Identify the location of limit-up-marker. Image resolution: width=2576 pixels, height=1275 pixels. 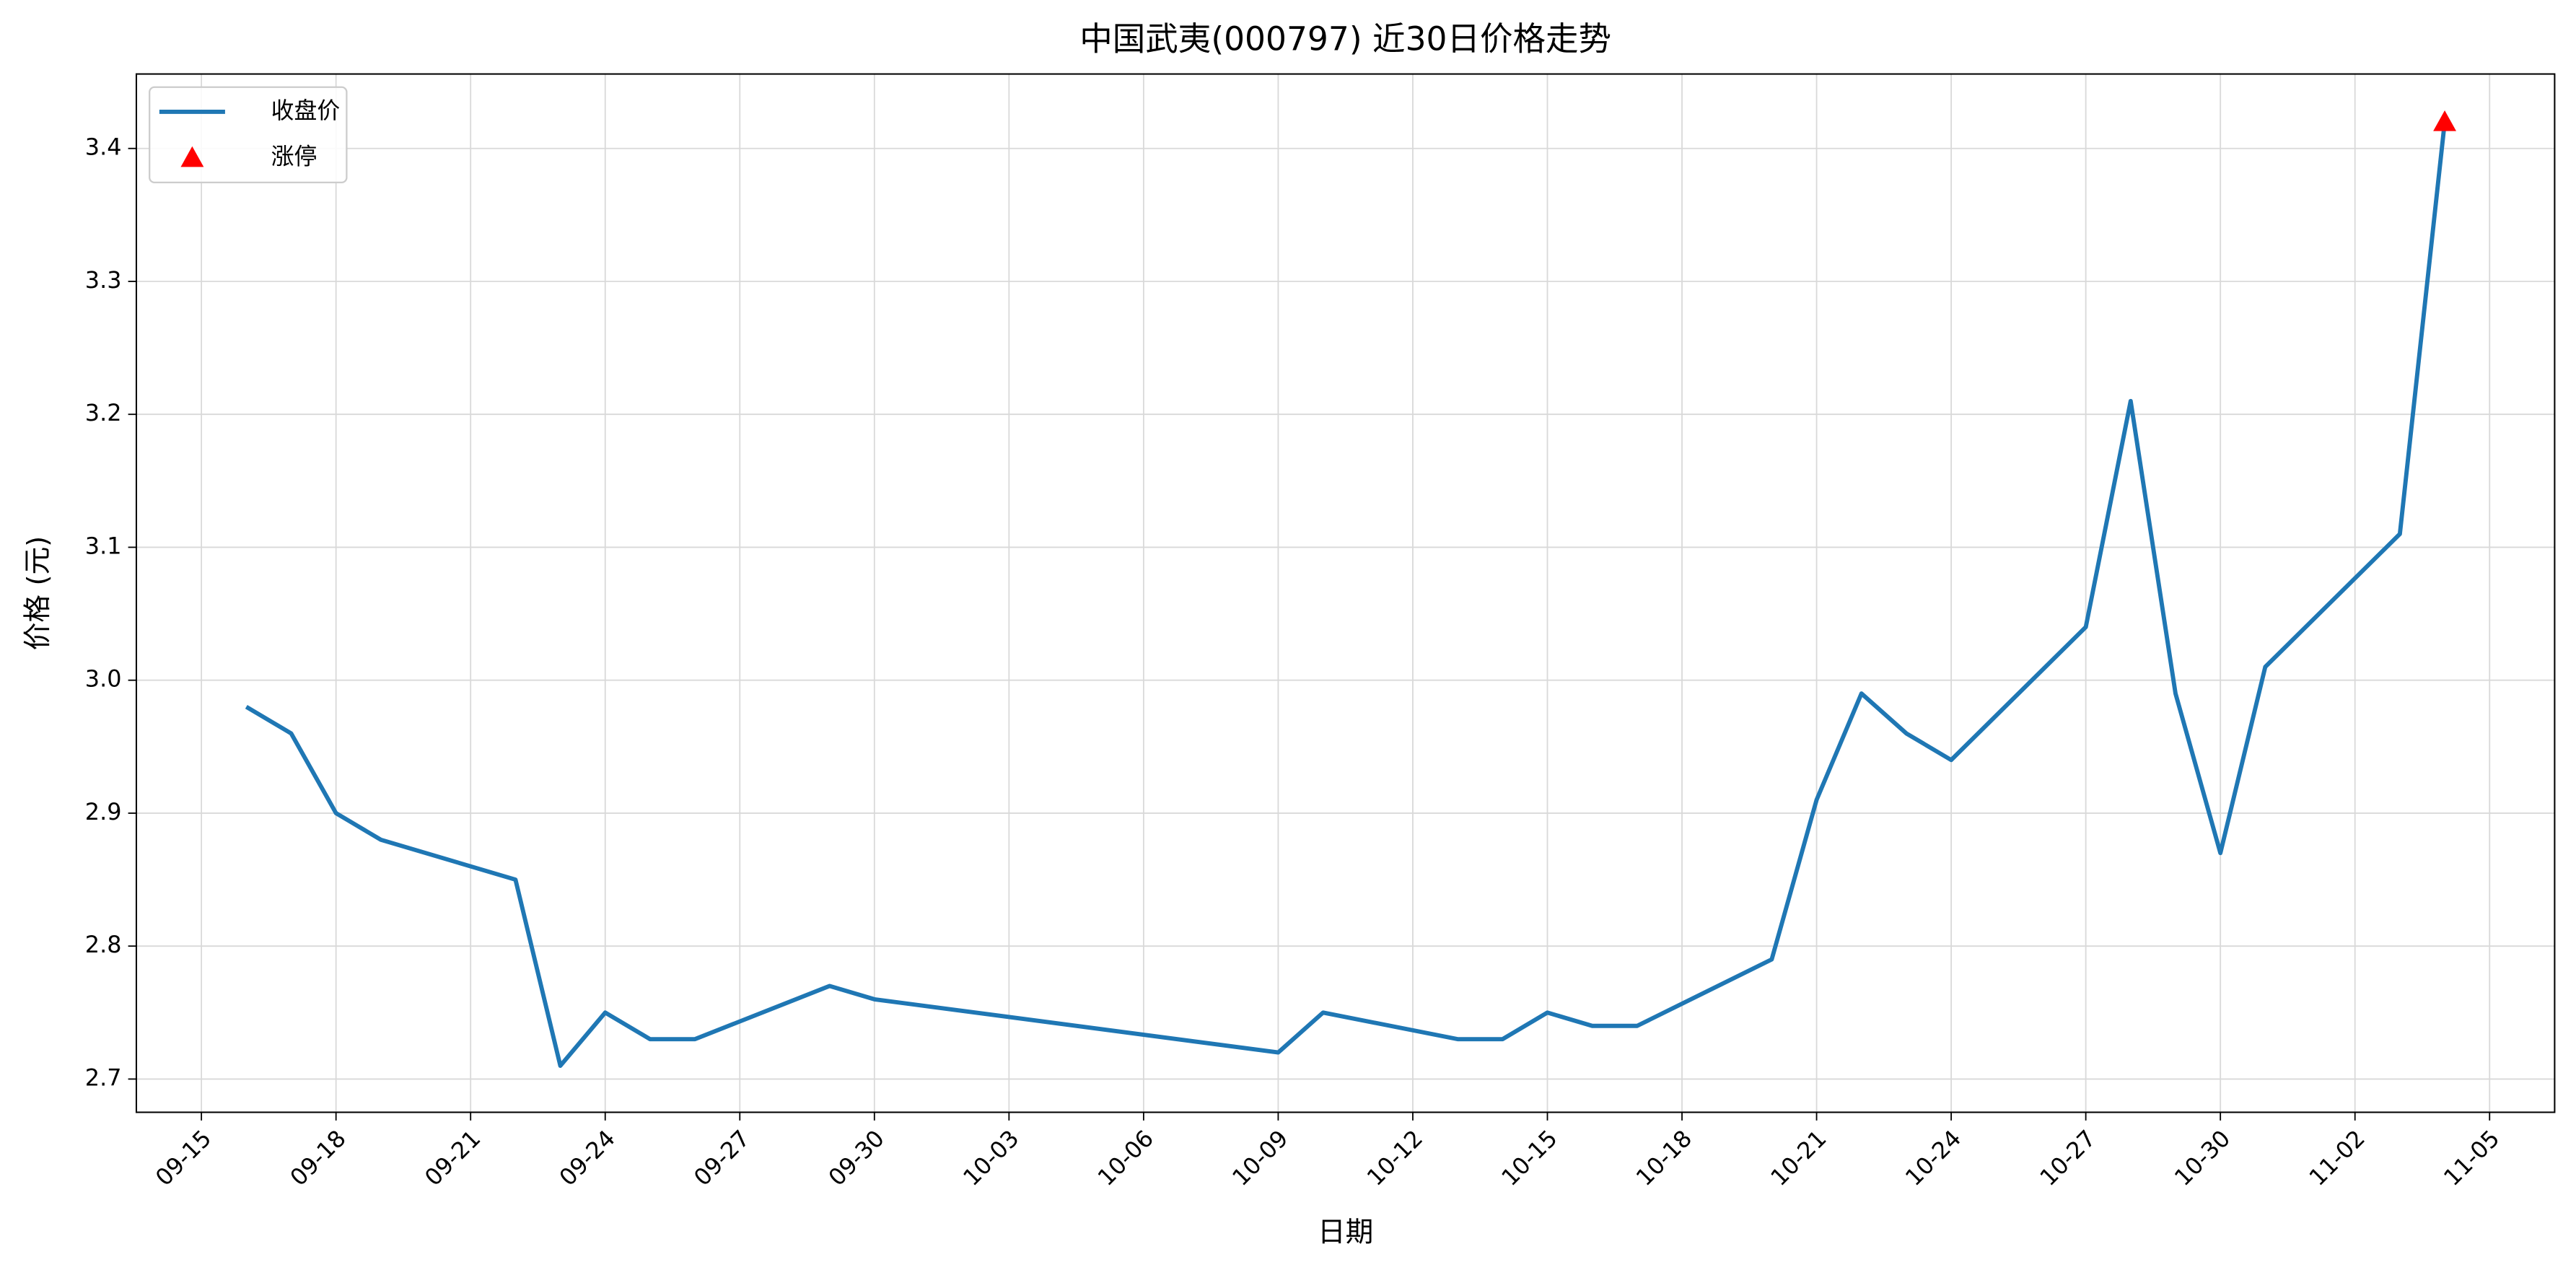
(2445, 120).